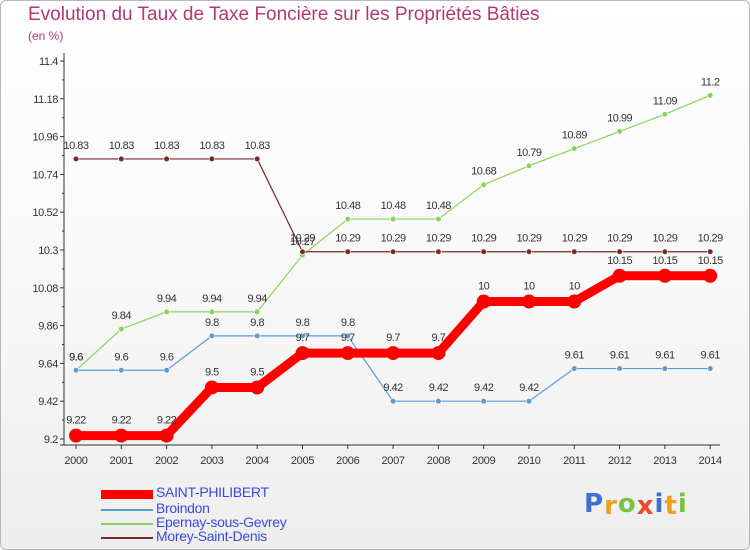 The height and width of the screenshot is (550, 750). Describe the element at coordinates (45, 100) in the screenshot. I see `y-tick-label: 11.18` at that location.